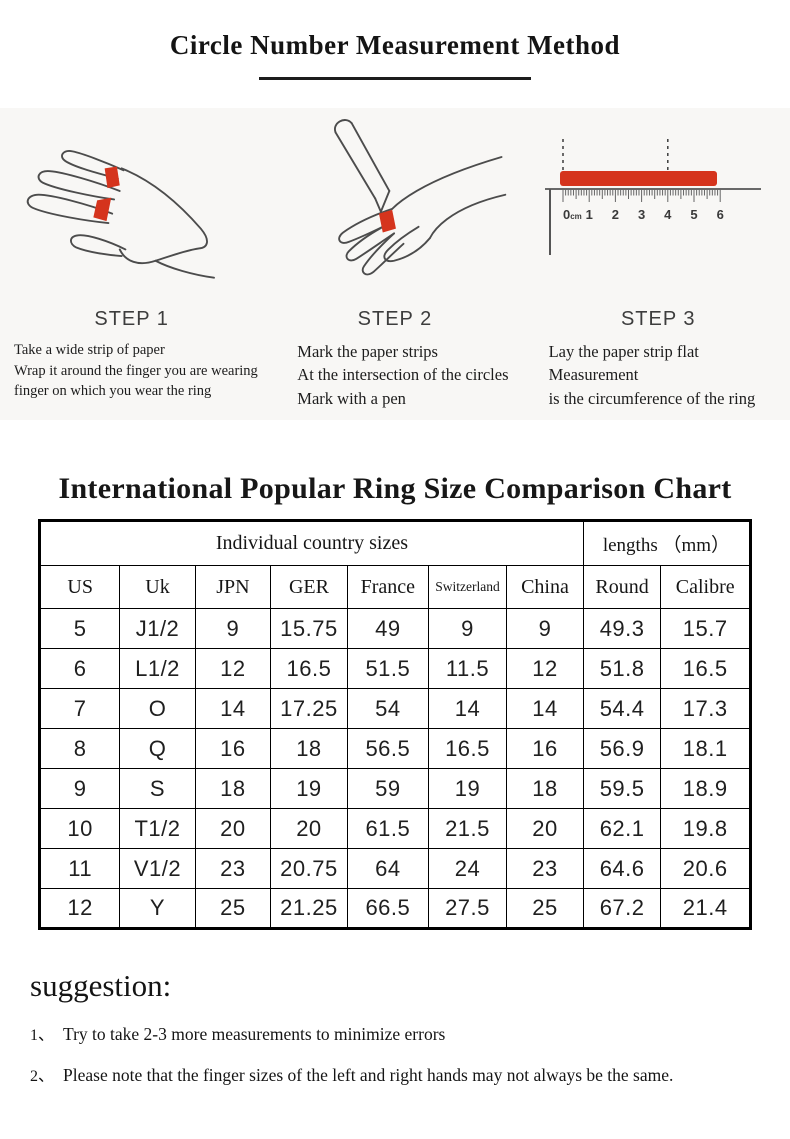  Describe the element at coordinates (157, 587) in the screenshot. I see `column-header: Uk` at that location.